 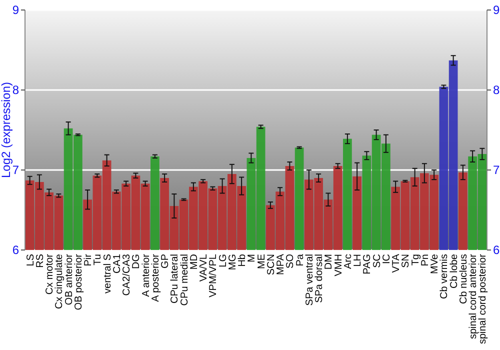 I want to click on x-tick-label: OB posterior, so click(x=78, y=281).